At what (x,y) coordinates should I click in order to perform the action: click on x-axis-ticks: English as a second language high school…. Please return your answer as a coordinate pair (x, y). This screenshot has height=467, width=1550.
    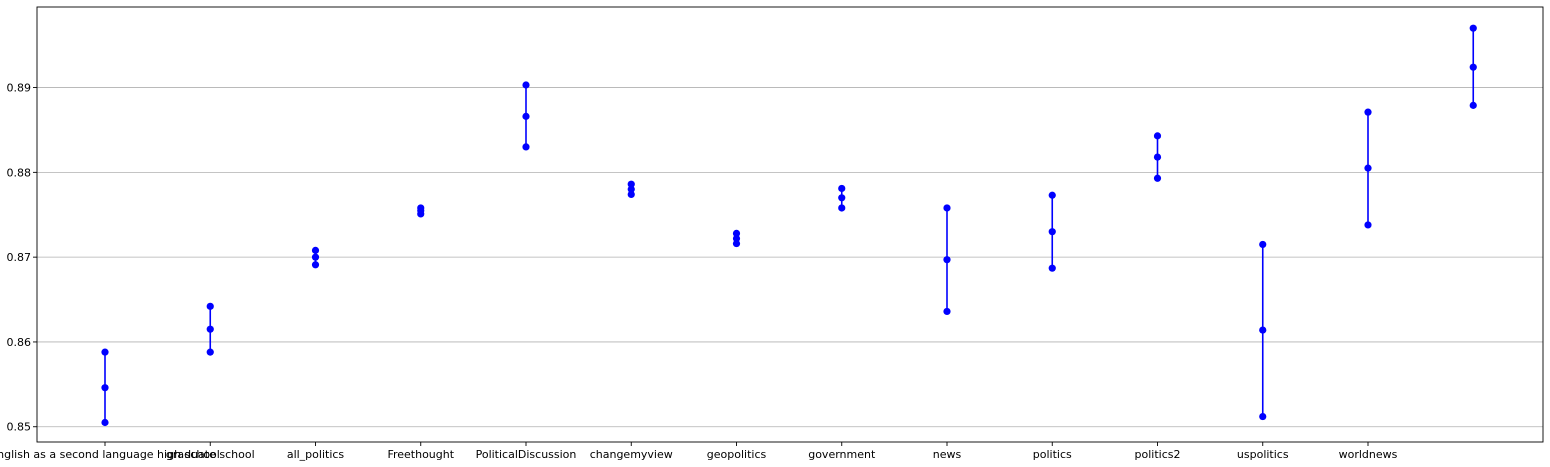
    Looking at the image, I should click on (699, 451).